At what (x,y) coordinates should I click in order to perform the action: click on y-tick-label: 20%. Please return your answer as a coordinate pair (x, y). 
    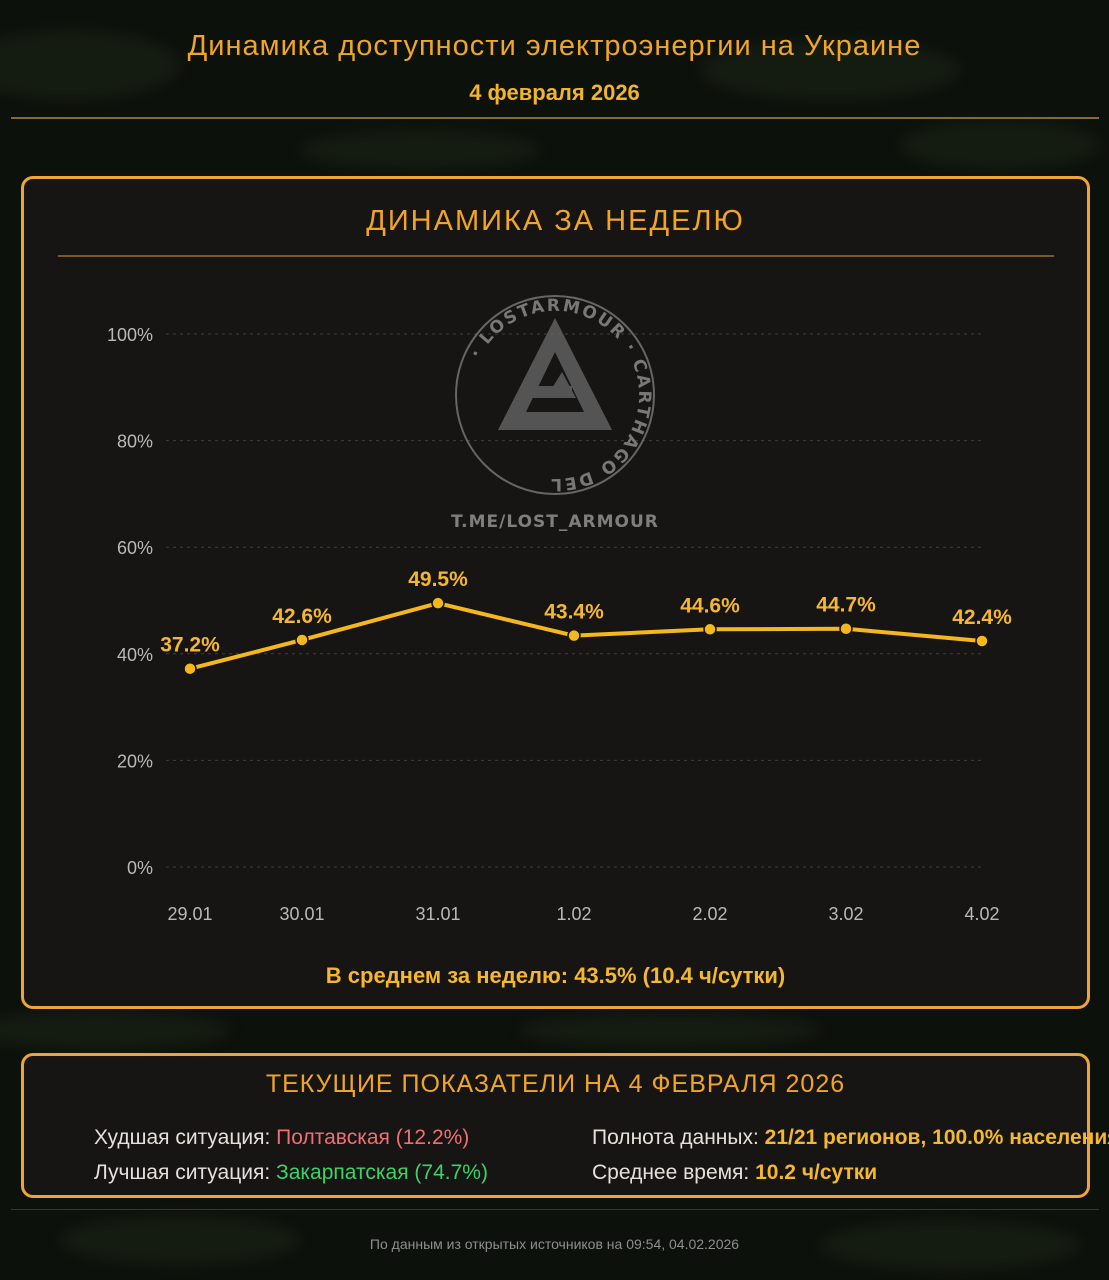
    Looking at the image, I should click on (135, 761).